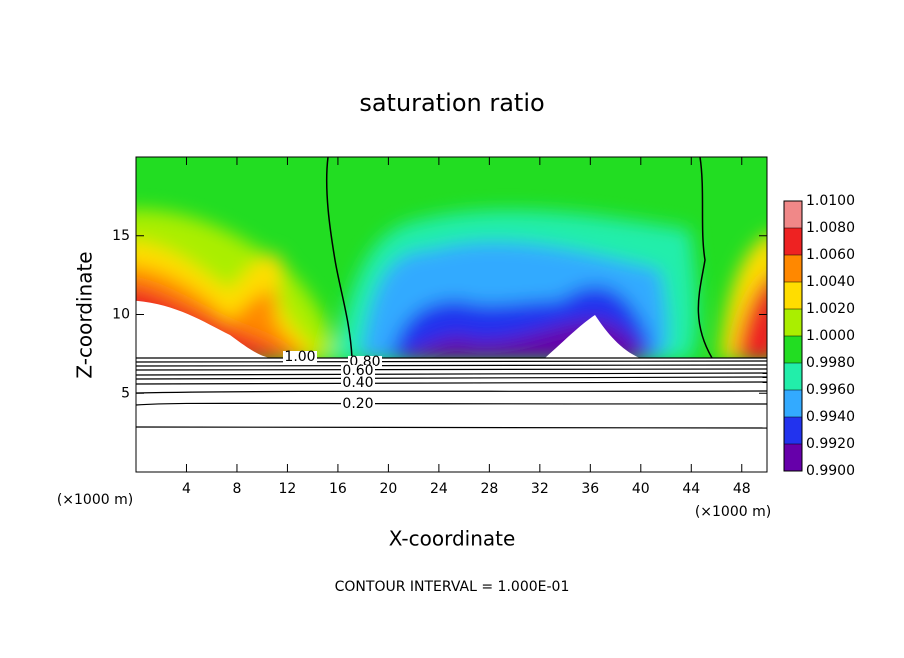  I want to click on colorbar-label: 0.9940, so click(830, 417).